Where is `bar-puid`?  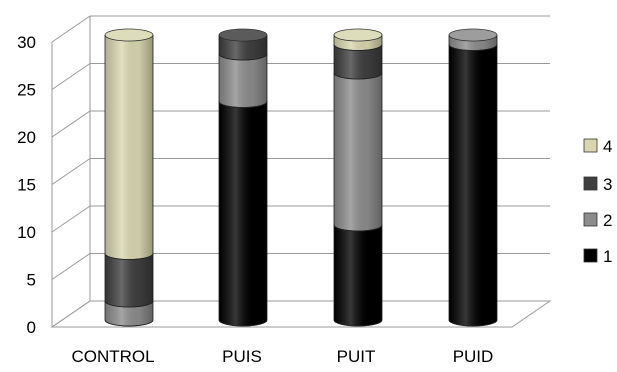
bar-puid is located at coordinates (473, 177).